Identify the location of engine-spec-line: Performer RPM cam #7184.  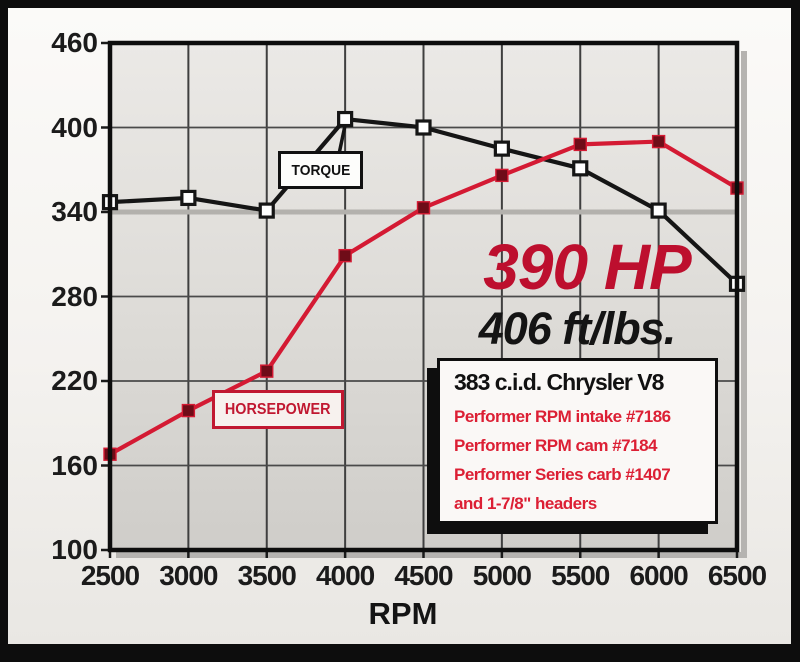
(556, 445).